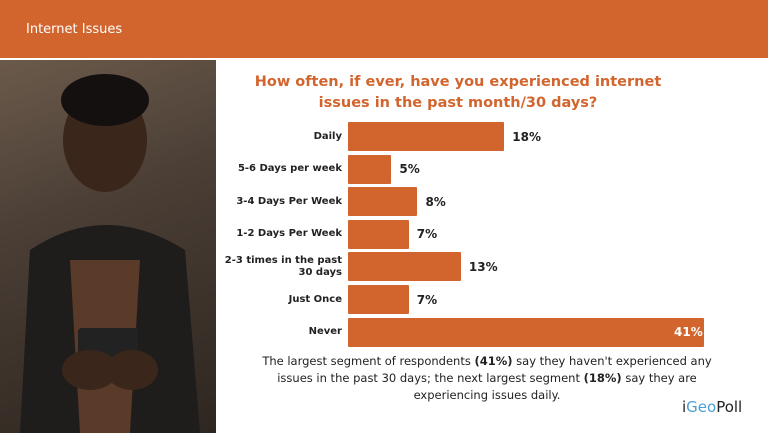 This screenshot has width=768, height=433. What do you see at coordinates (283, 266) in the screenshot?
I see `category-label: 2-3 times in the past 30 days` at bounding box center [283, 266].